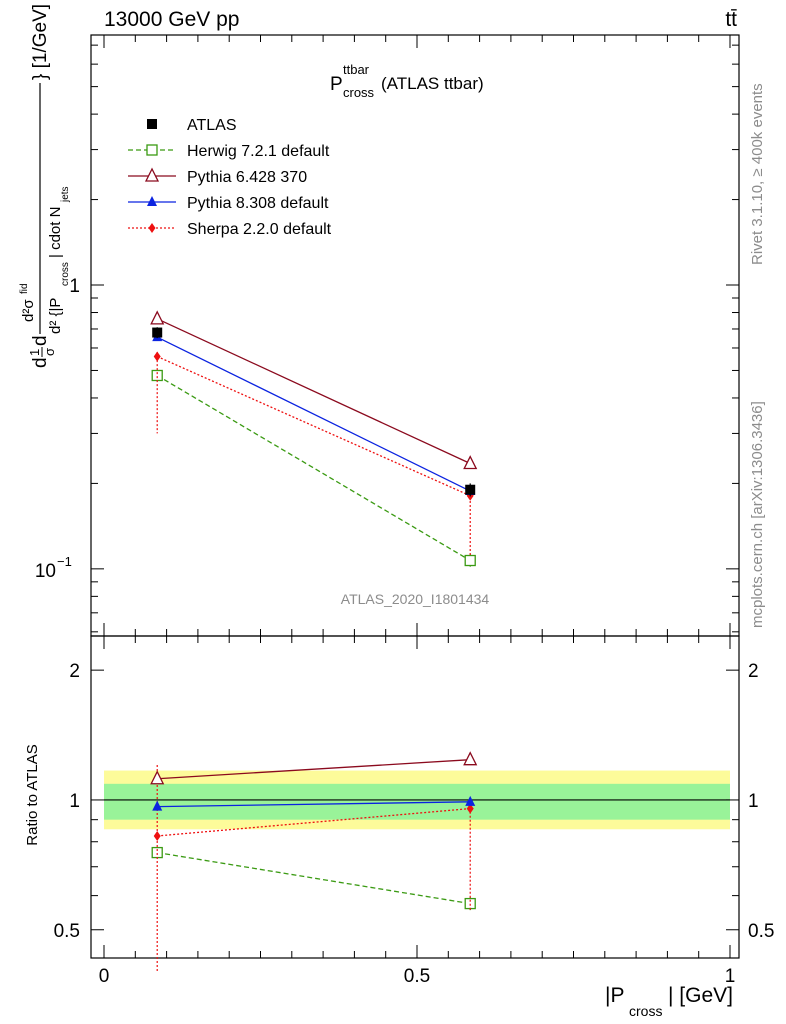 This screenshot has height=1024, width=786. What do you see at coordinates (152, 228) in the screenshot?
I see `legend-sherpa-marker` at bounding box center [152, 228].